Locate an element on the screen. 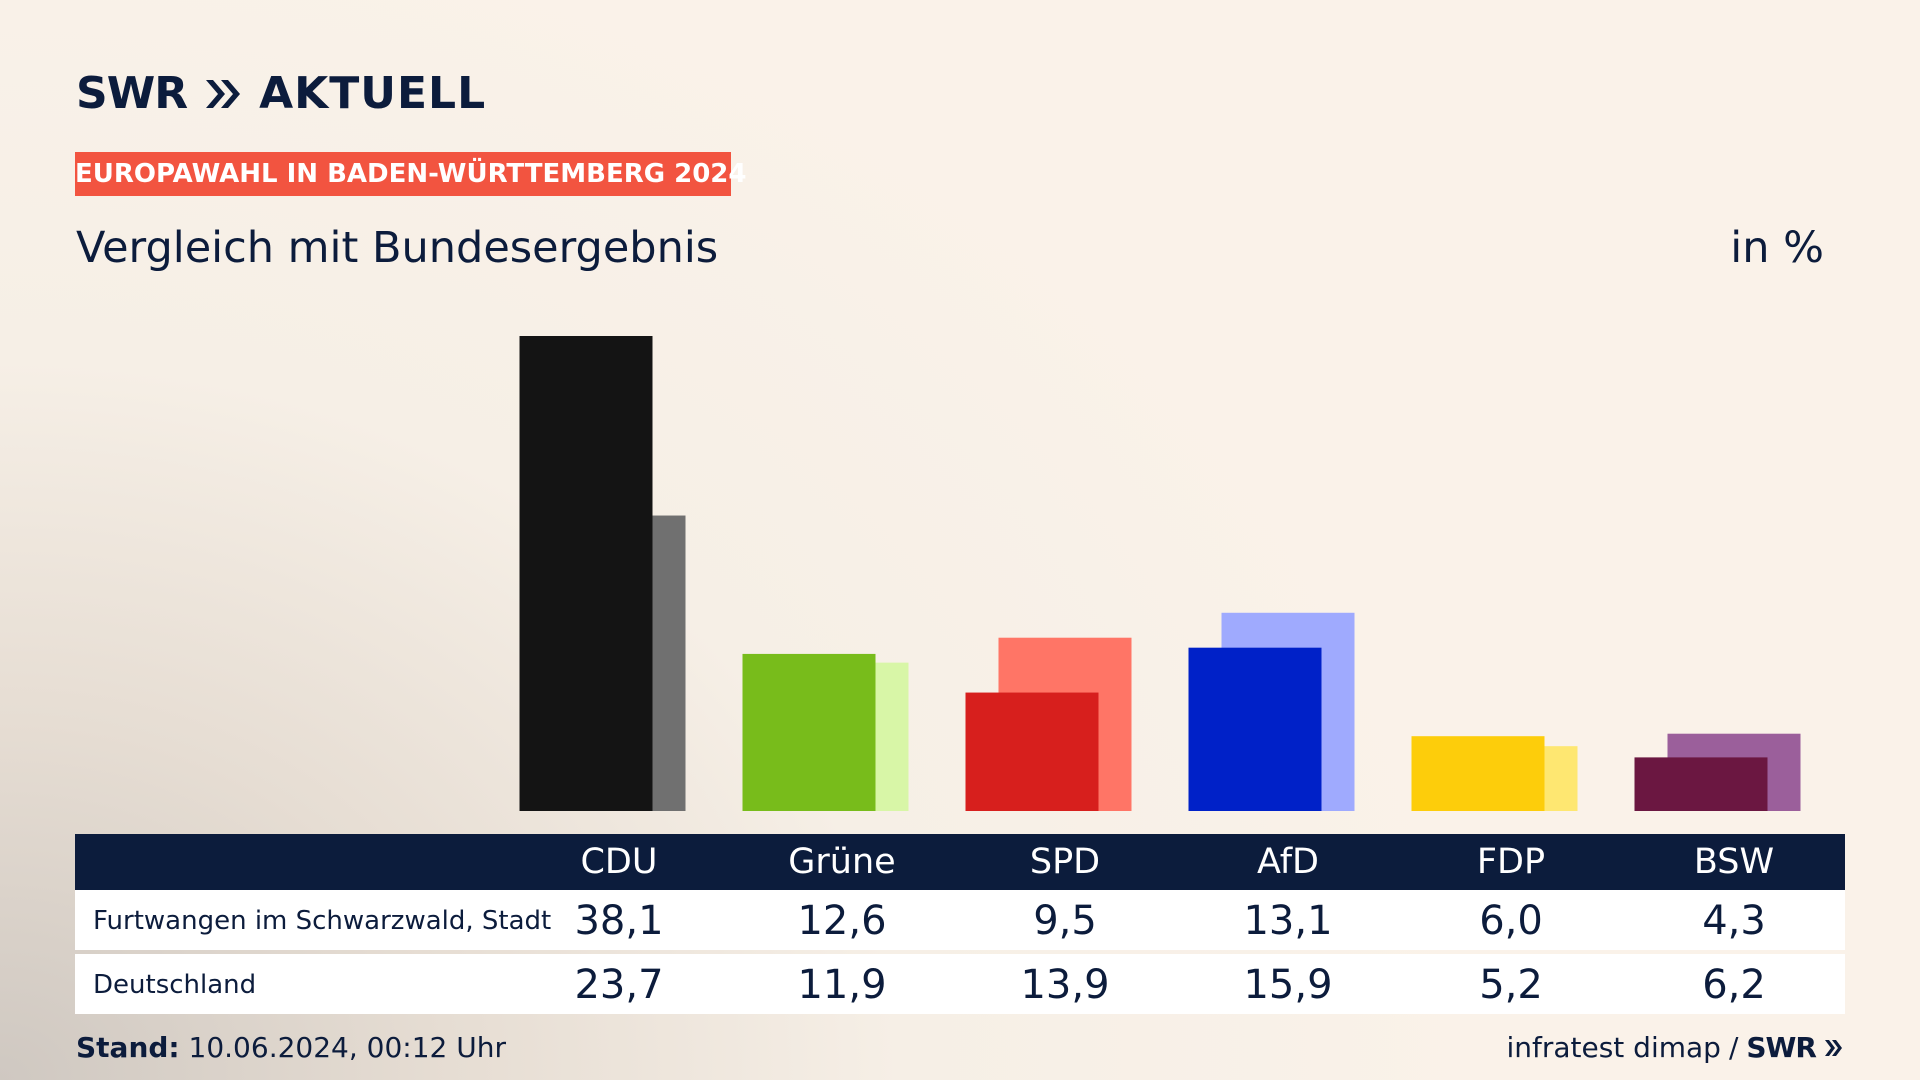 This screenshot has height=1080, width=1920. value-grne: 12,6 is located at coordinates (842, 921).